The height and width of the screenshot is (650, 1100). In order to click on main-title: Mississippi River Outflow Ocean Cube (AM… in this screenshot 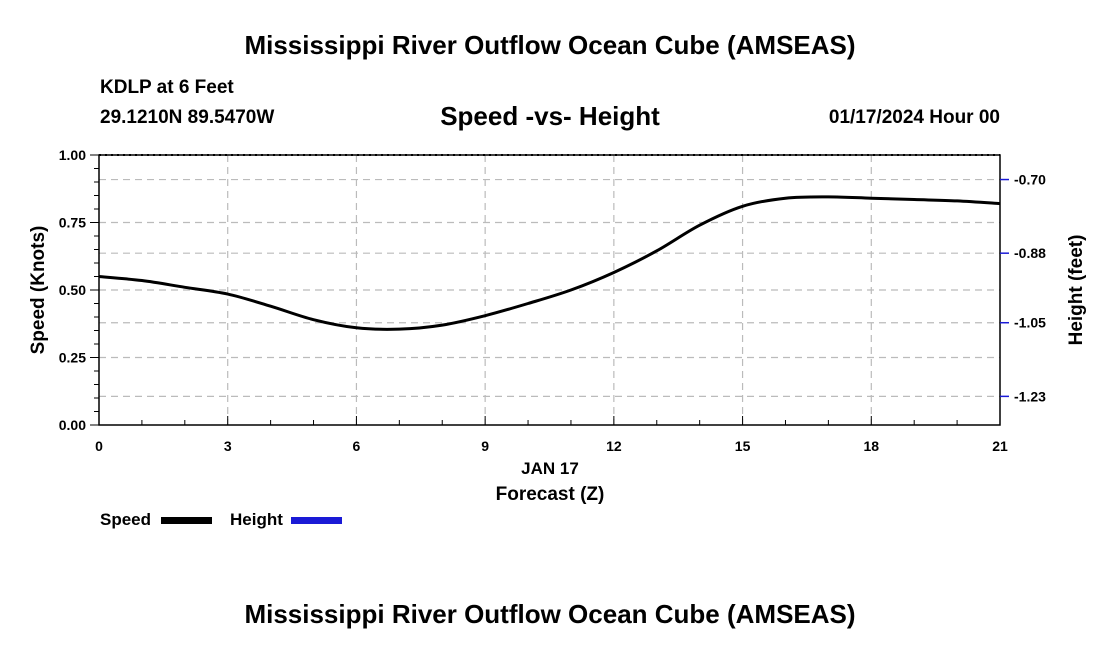, I will do `click(550, 45)`.